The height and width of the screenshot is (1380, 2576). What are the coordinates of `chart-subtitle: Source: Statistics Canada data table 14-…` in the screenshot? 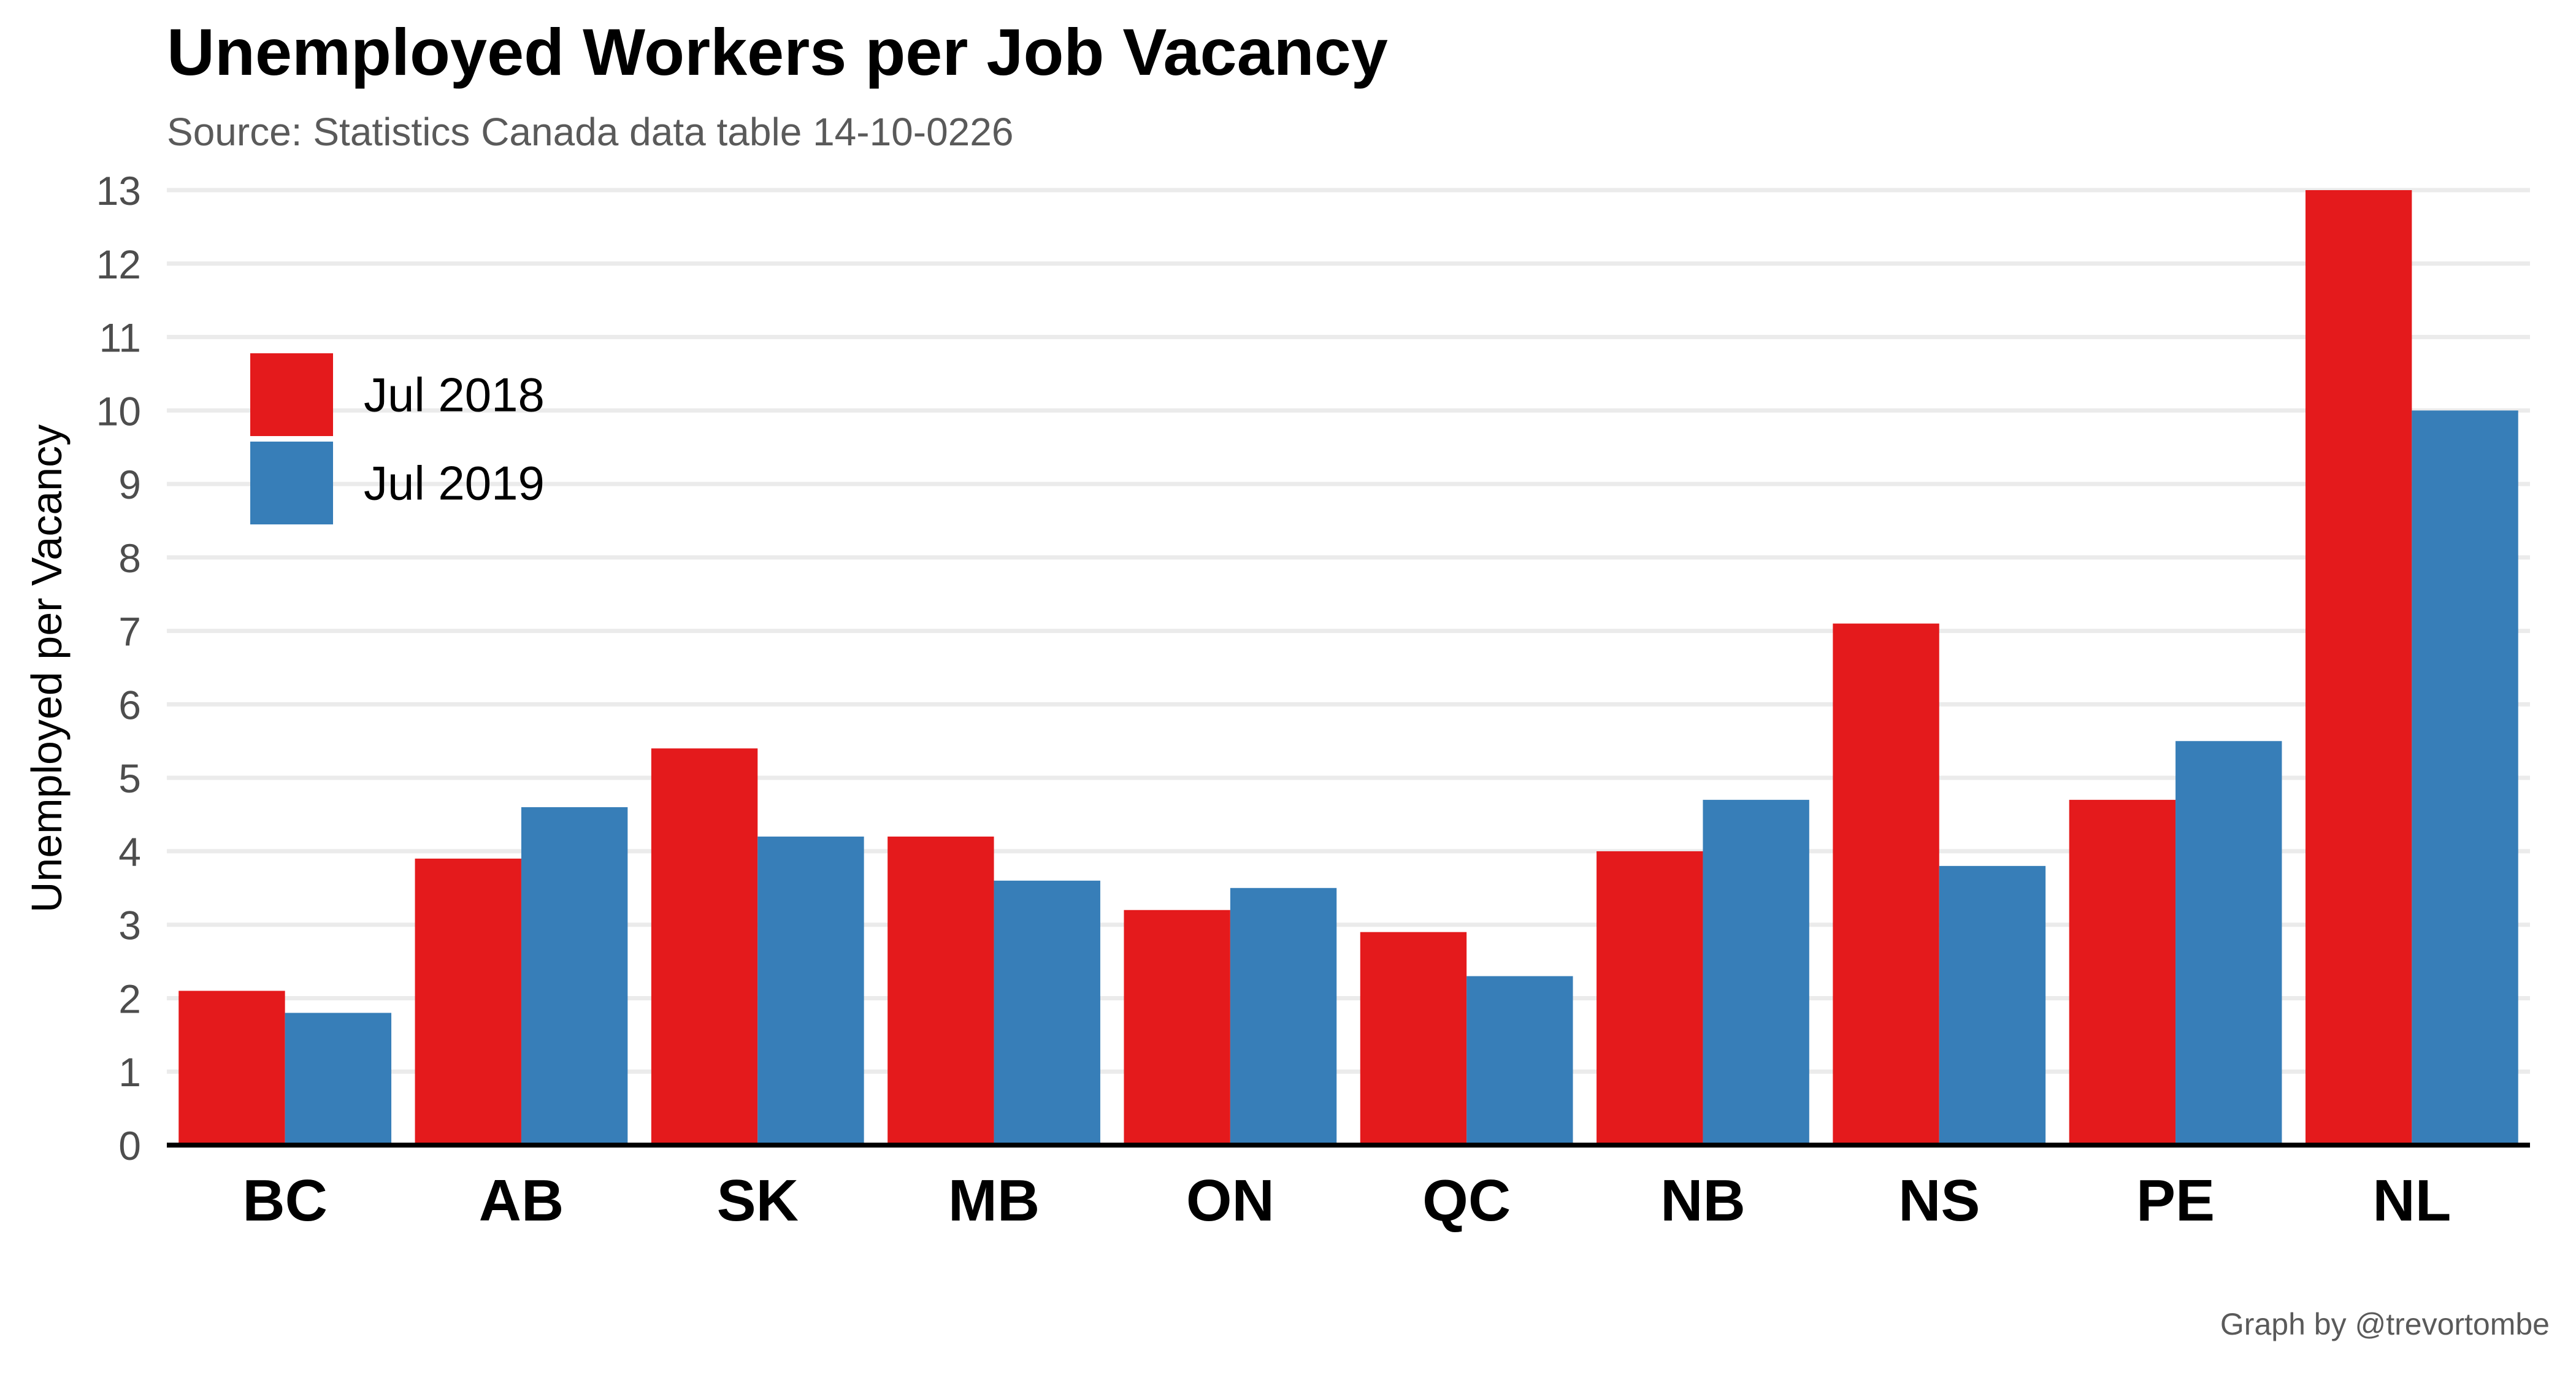 It's located at (590, 132).